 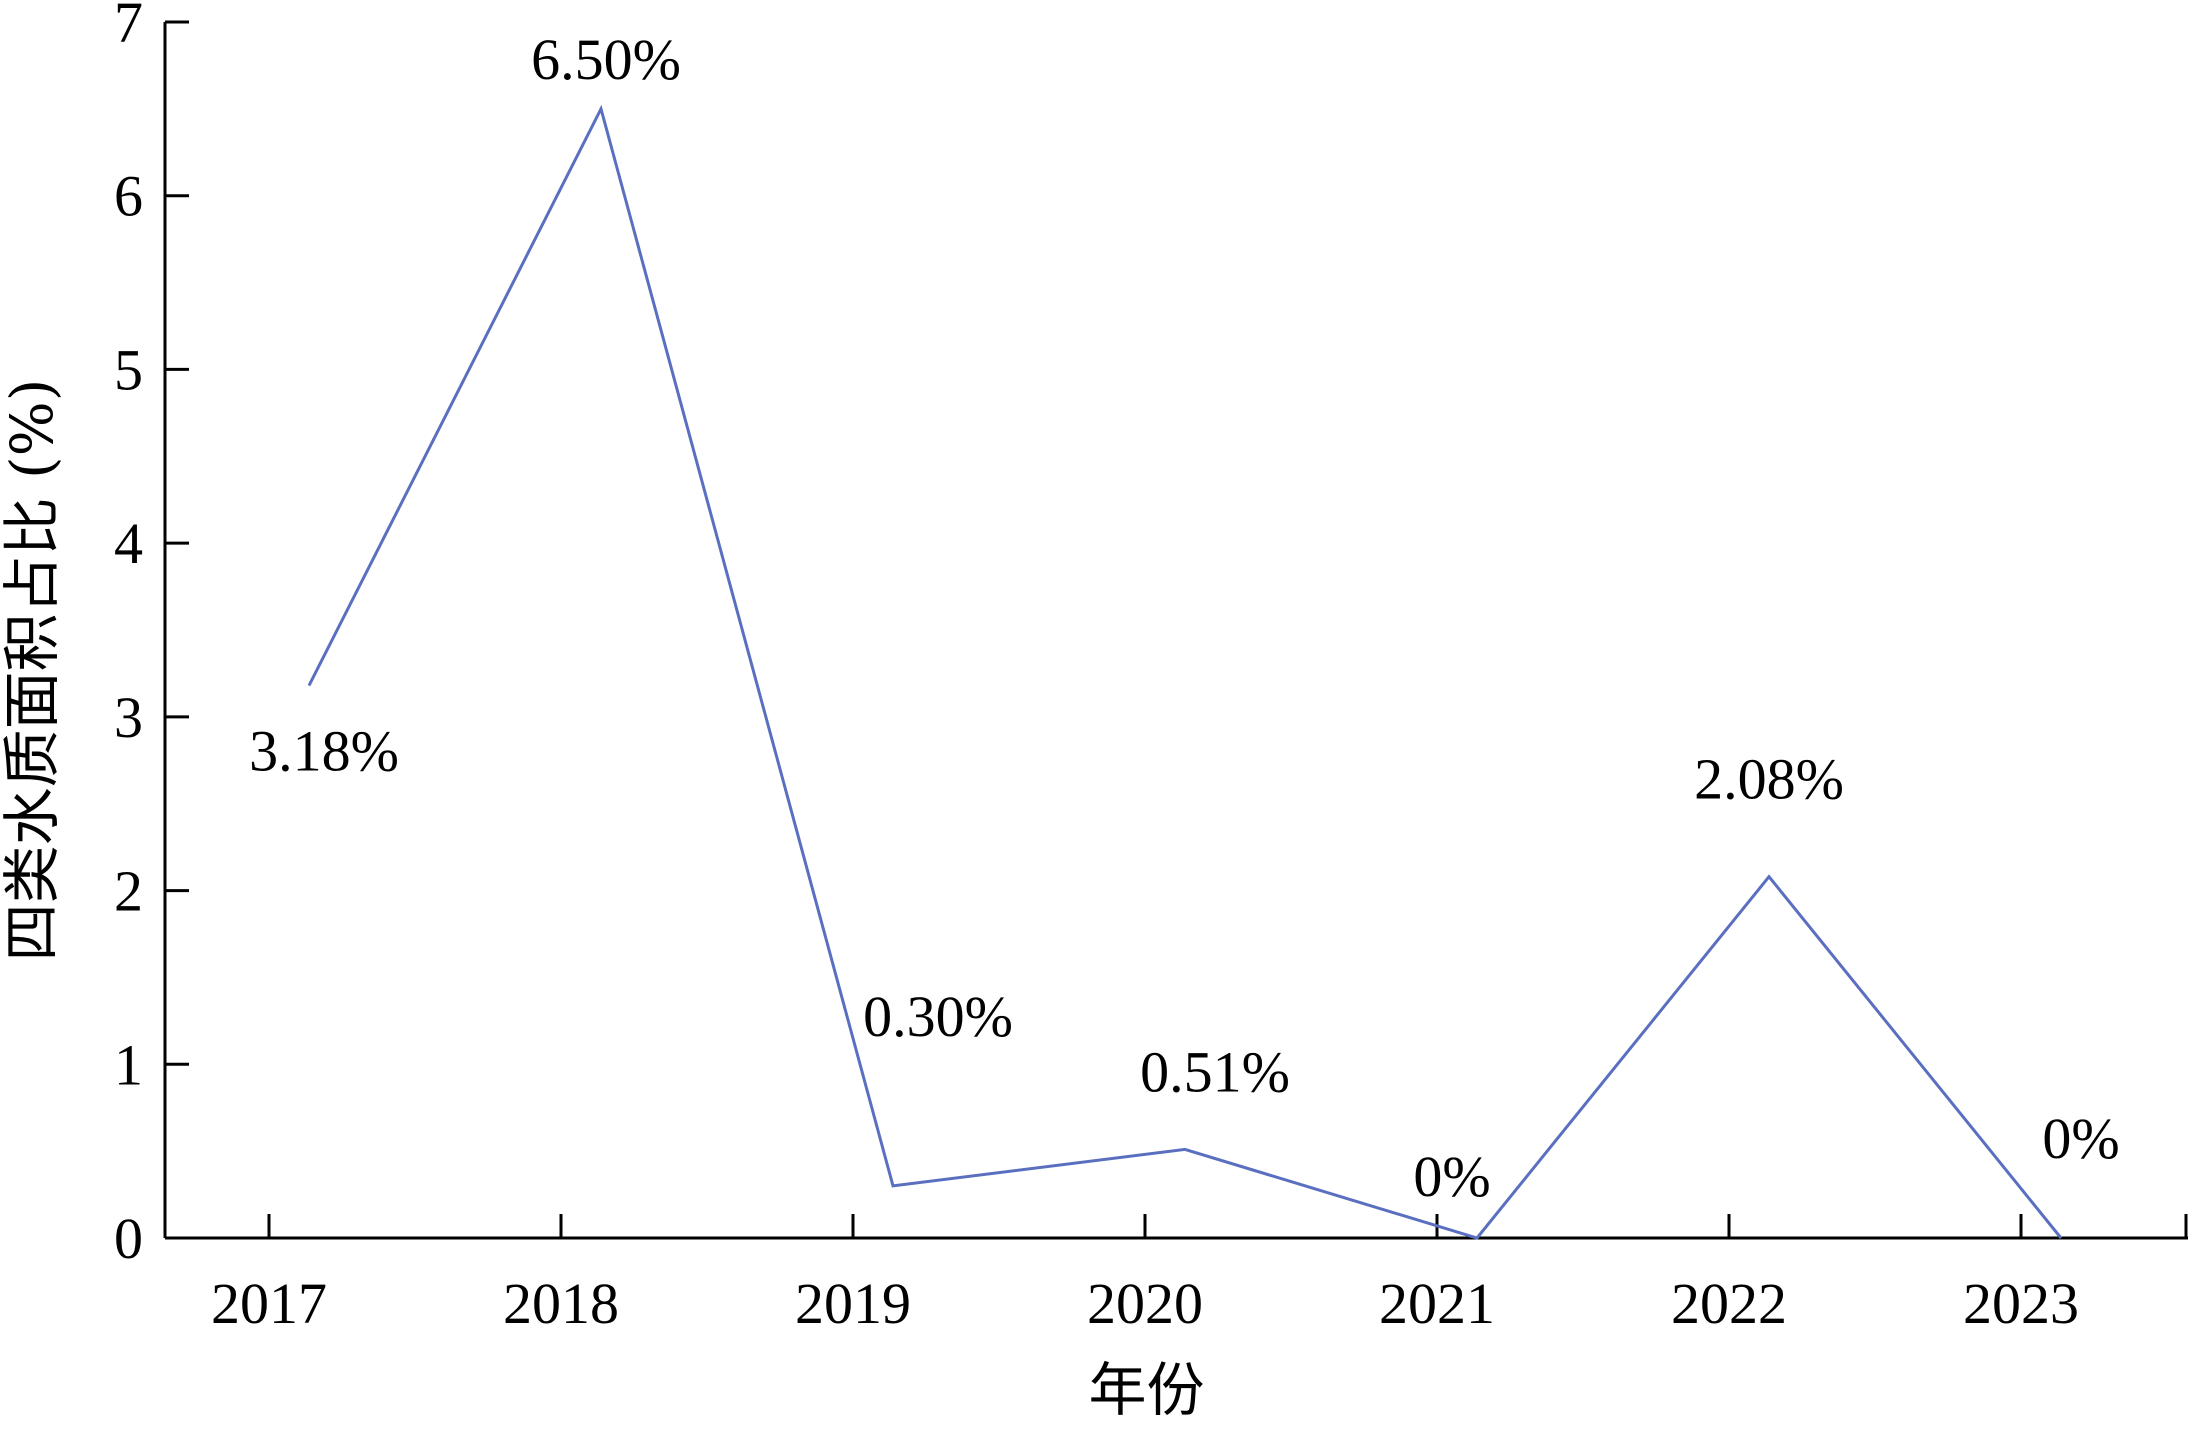 What do you see at coordinates (561, 1303) in the screenshot?
I see `x-tick-label: 2018` at bounding box center [561, 1303].